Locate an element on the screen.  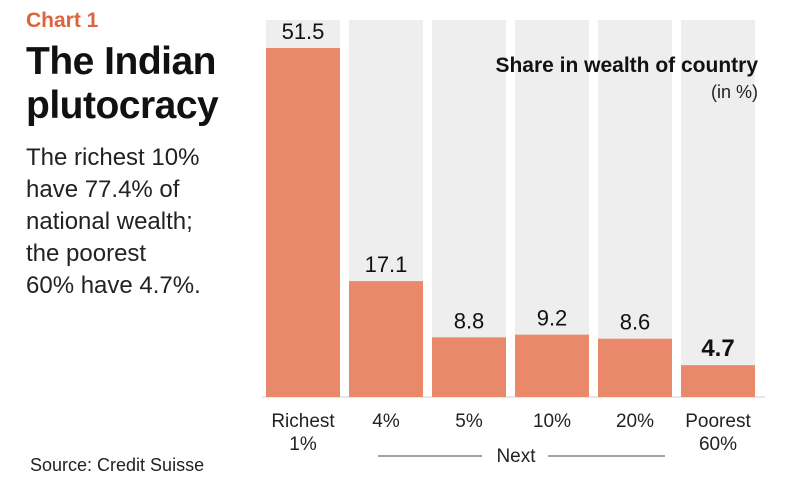
category-label: 5% is located at coordinates (469, 421).